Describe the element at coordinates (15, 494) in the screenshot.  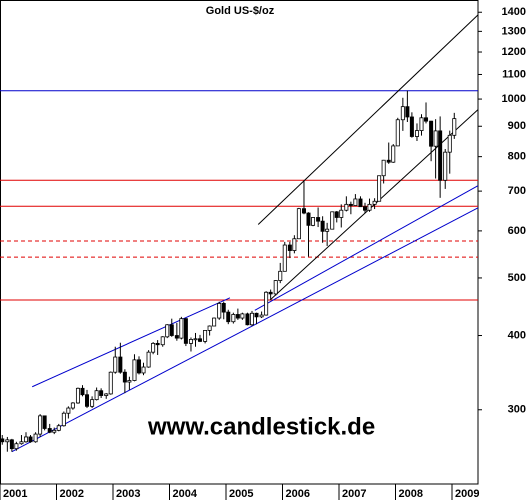
I see `x-tick-label: 2001` at that location.